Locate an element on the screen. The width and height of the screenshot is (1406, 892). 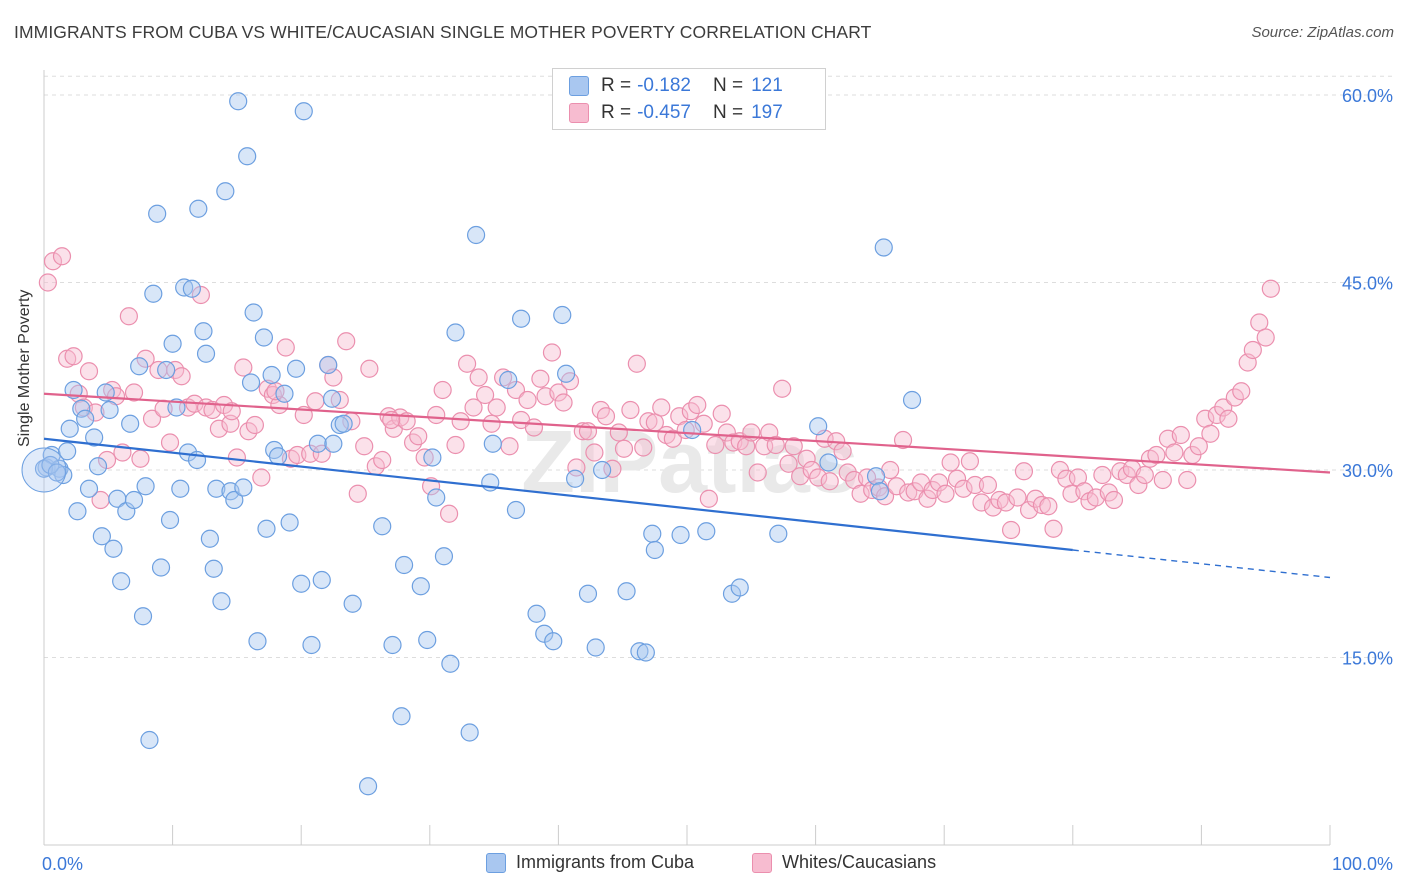
series-legend: Immigrants from Cuba Whites/Caucasians is located at coordinates (703, 865).